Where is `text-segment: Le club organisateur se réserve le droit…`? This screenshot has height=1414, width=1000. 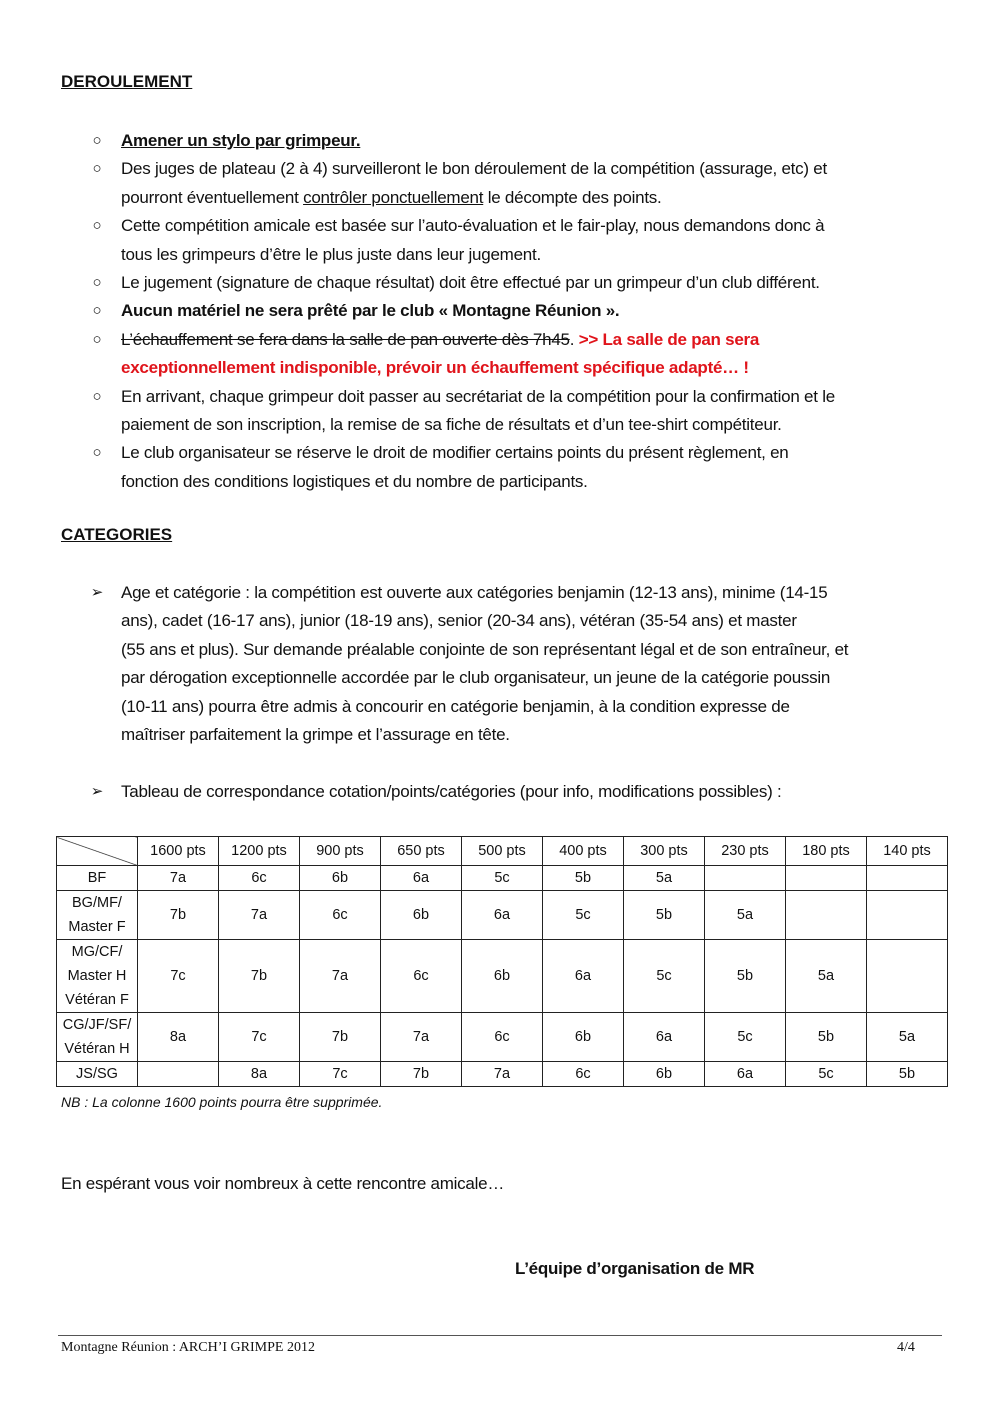 text-segment: Le club organisateur se réserve le droit… is located at coordinates (455, 453).